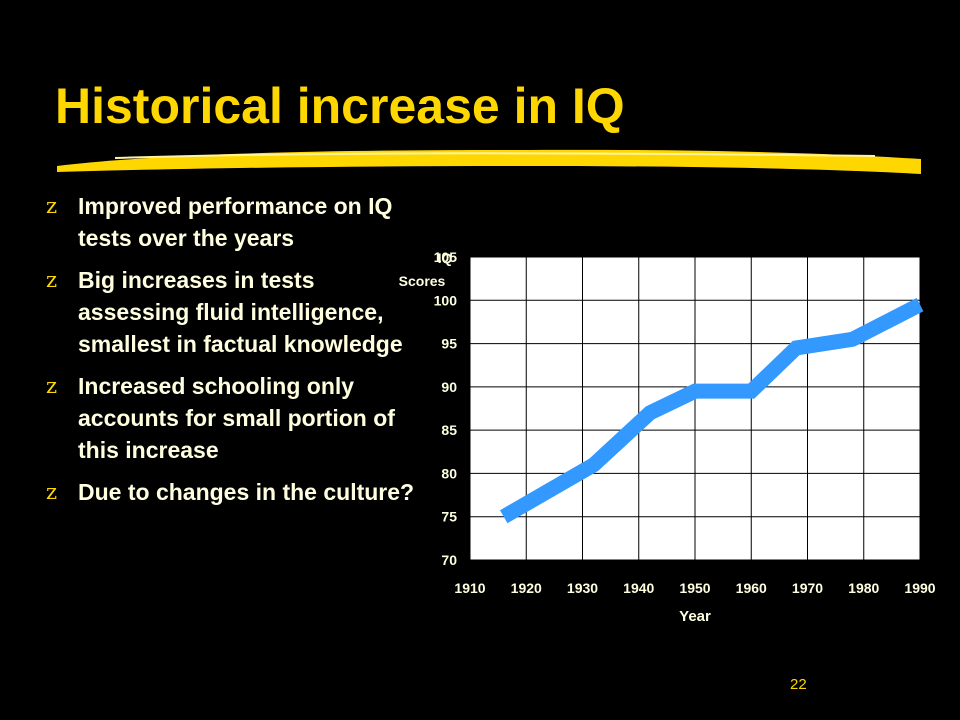 This screenshot has width=960, height=720. I want to click on slide-title: Historical increase in IQ, so click(340, 106).